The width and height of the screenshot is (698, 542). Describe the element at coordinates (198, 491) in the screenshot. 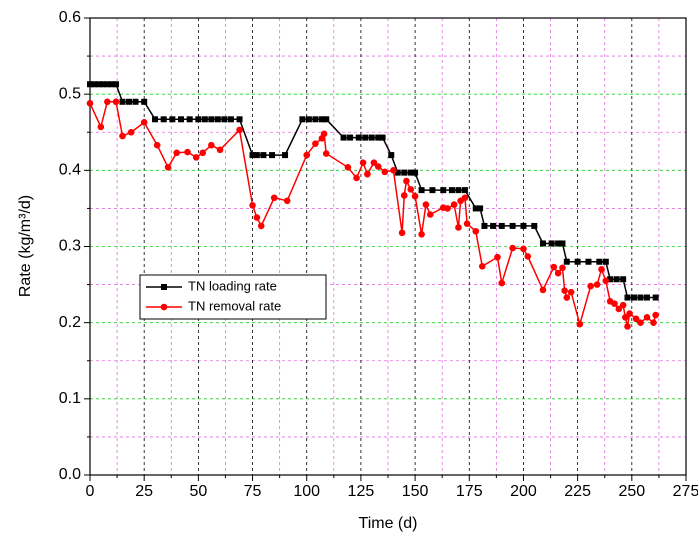

I see `x-tick-label: 50` at that location.